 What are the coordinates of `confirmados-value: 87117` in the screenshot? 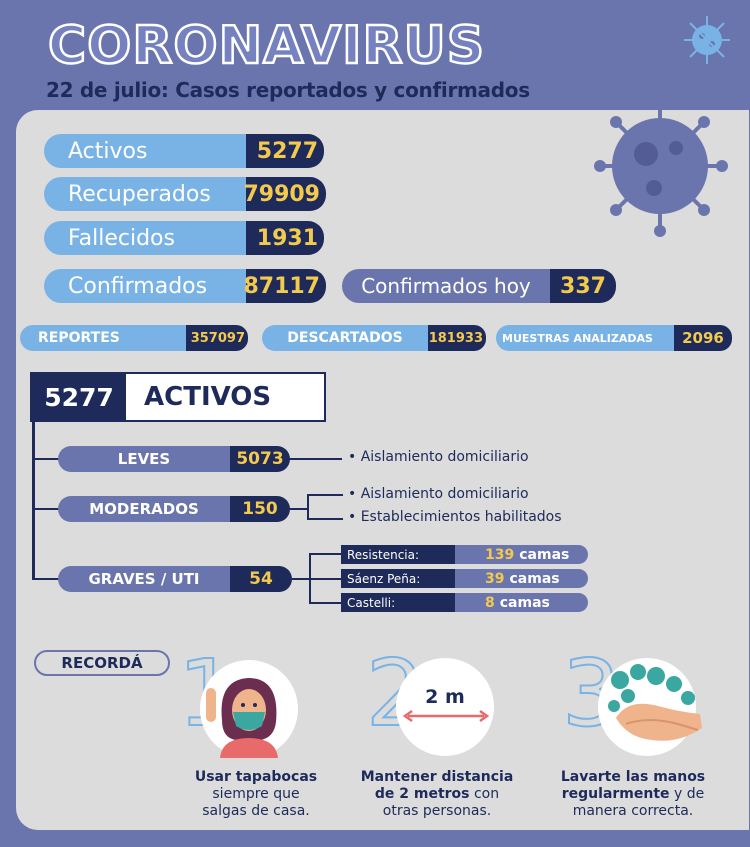 It's located at (284, 286).